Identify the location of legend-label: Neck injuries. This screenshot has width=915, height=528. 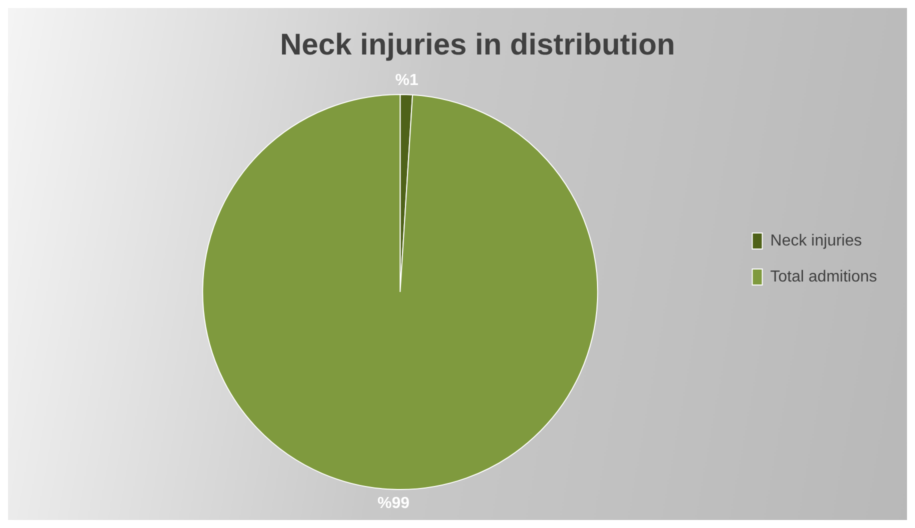
(816, 241).